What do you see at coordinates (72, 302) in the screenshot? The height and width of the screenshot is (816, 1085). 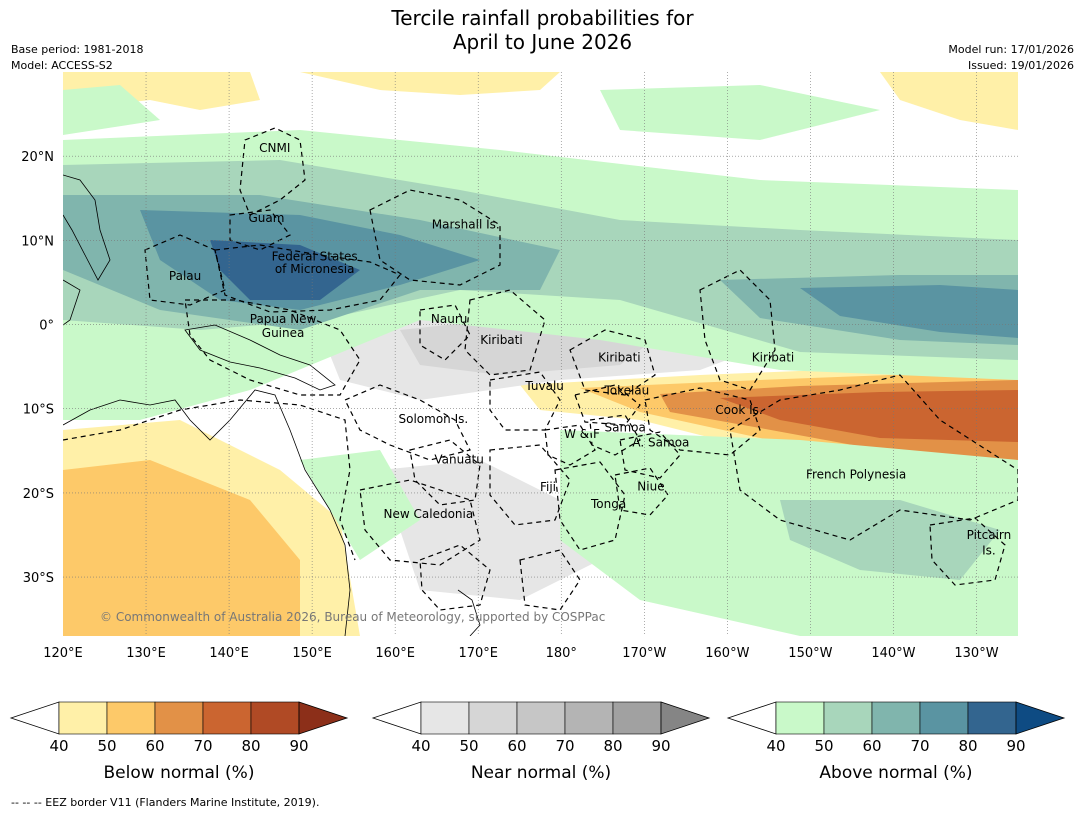 I see `coastline-borneo` at bounding box center [72, 302].